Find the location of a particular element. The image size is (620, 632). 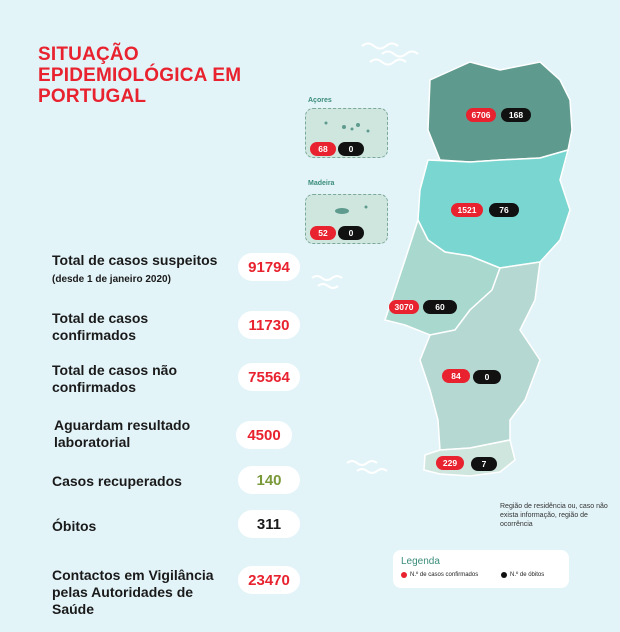

stat-label-not-confirmed: Total de casos não confirmados is located at coordinates (114, 378).